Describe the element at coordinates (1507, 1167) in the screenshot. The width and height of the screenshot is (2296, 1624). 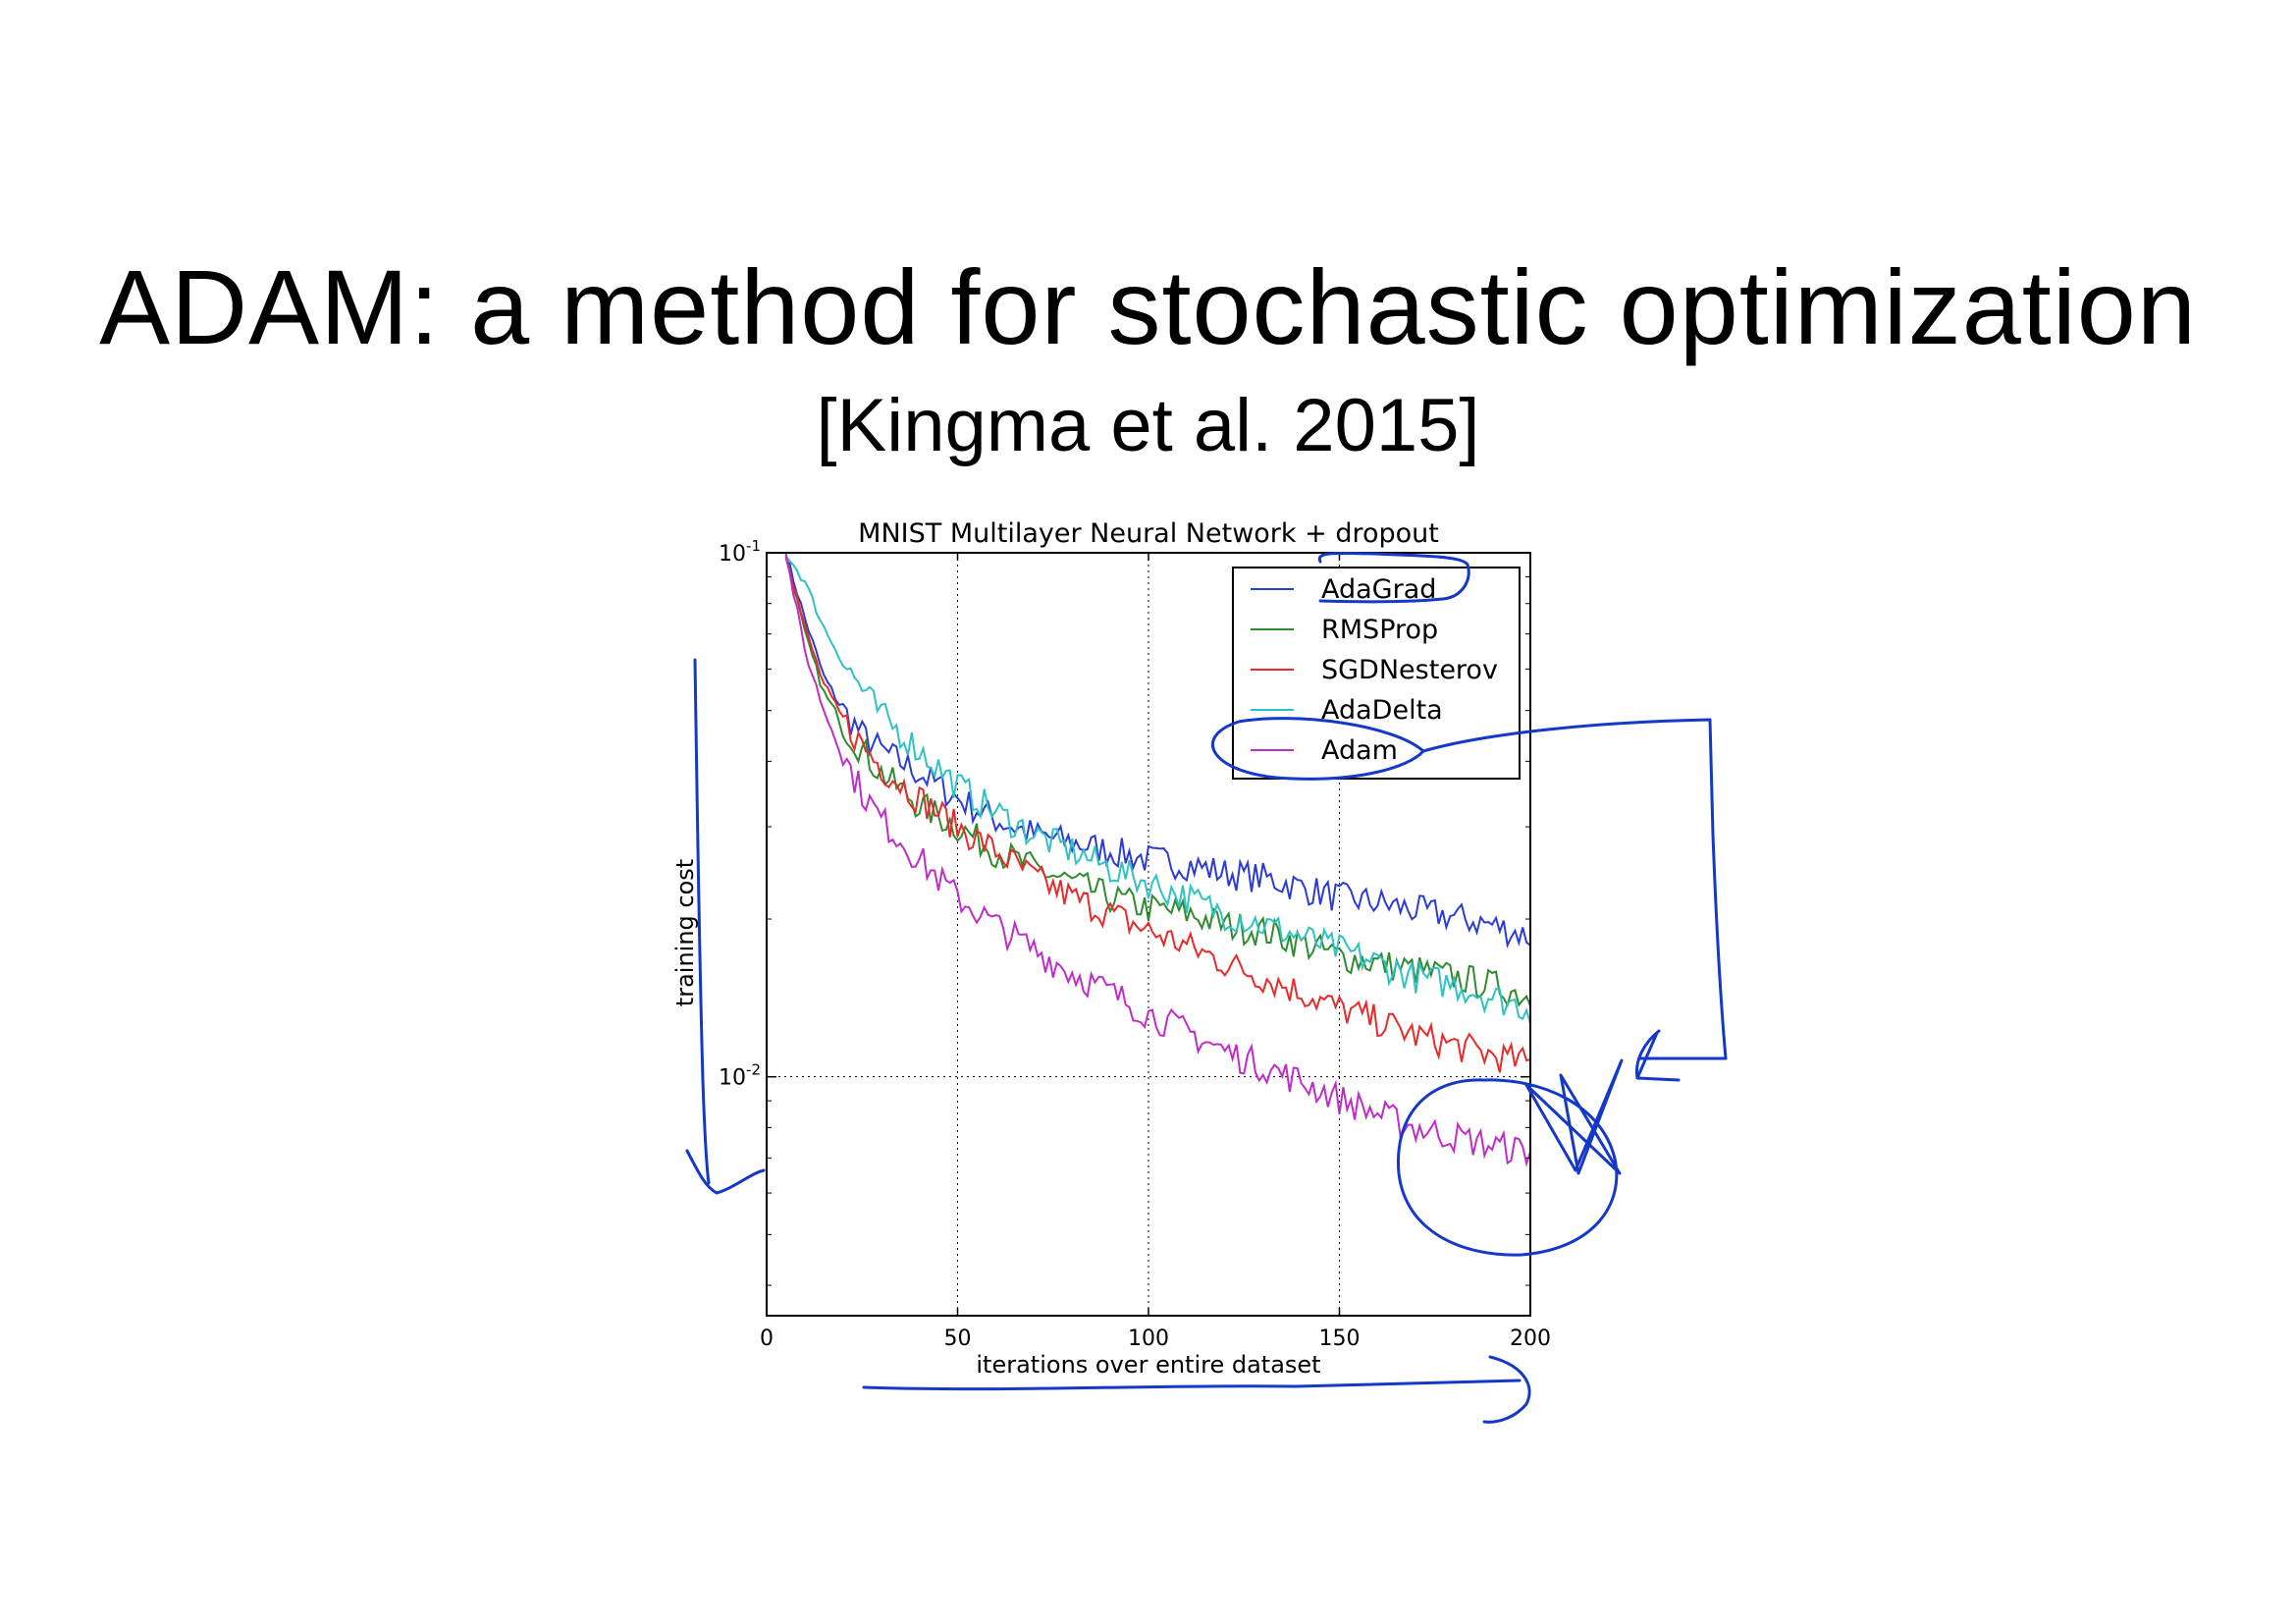
I see `plateau-circle-annotation` at that location.